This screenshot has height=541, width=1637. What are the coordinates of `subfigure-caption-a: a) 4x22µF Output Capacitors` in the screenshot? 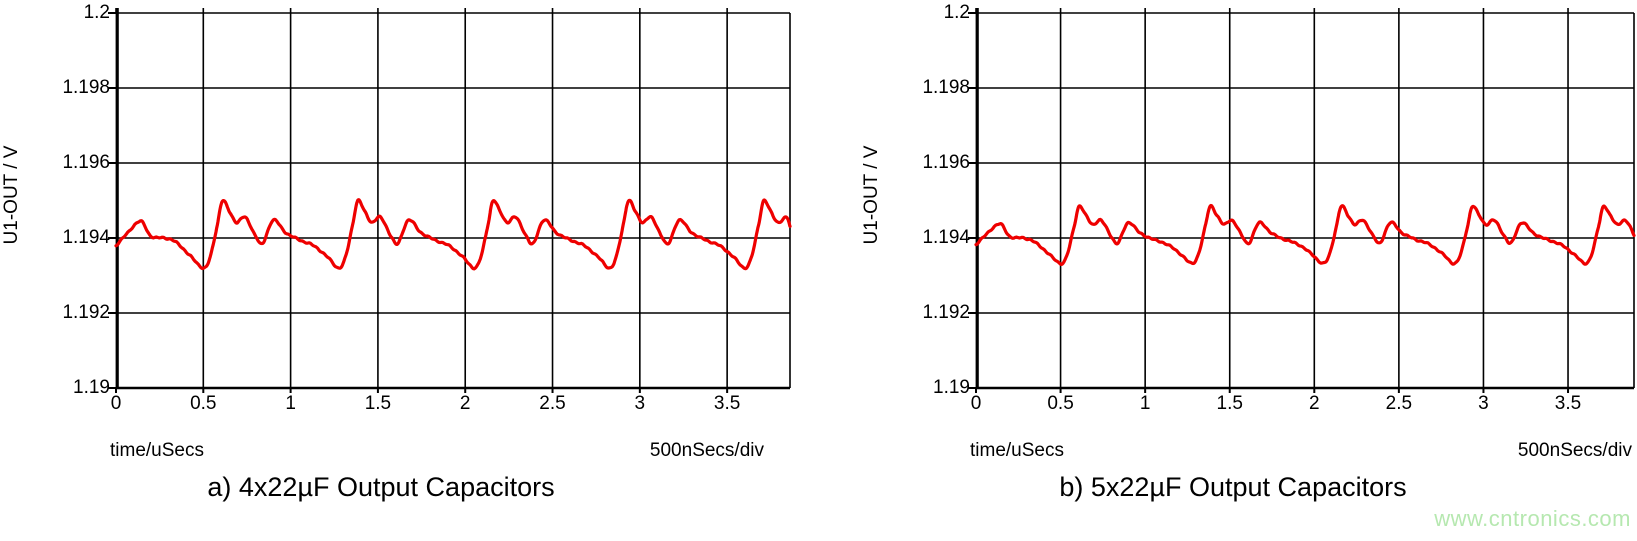 It's located at (381, 487).